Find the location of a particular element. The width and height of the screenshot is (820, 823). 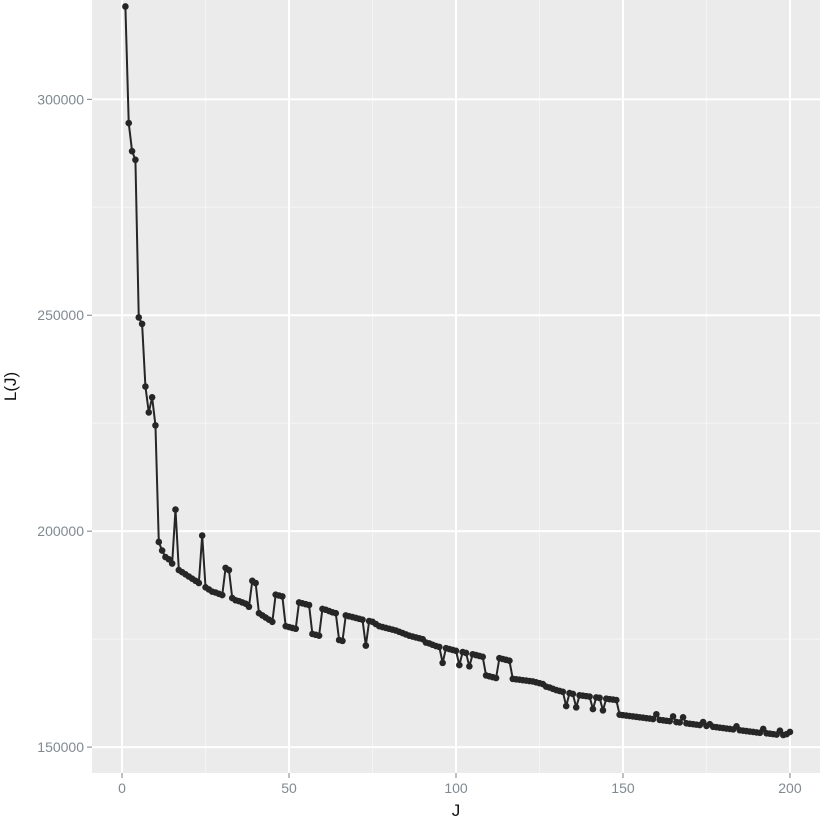

x-tick-label: 100 is located at coordinates (456, 788).